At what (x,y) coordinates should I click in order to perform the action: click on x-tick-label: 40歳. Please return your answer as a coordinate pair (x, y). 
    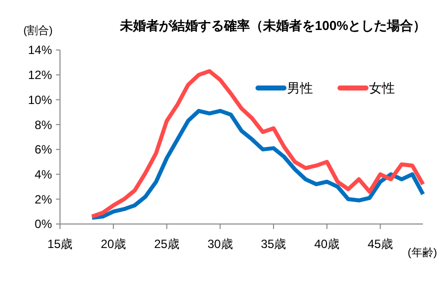
    Looking at the image, I should click on (327, 244).